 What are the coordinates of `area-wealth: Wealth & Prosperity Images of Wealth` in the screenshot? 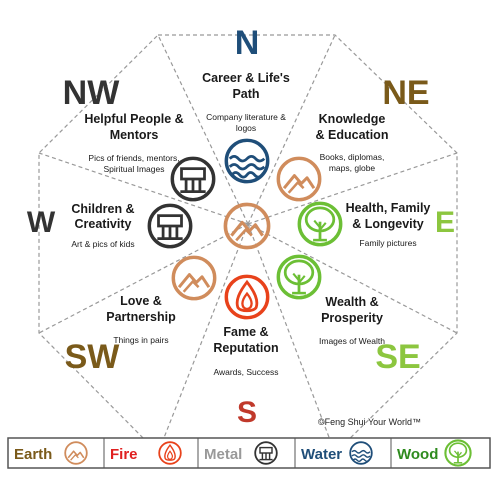 It's located at (352, 320).